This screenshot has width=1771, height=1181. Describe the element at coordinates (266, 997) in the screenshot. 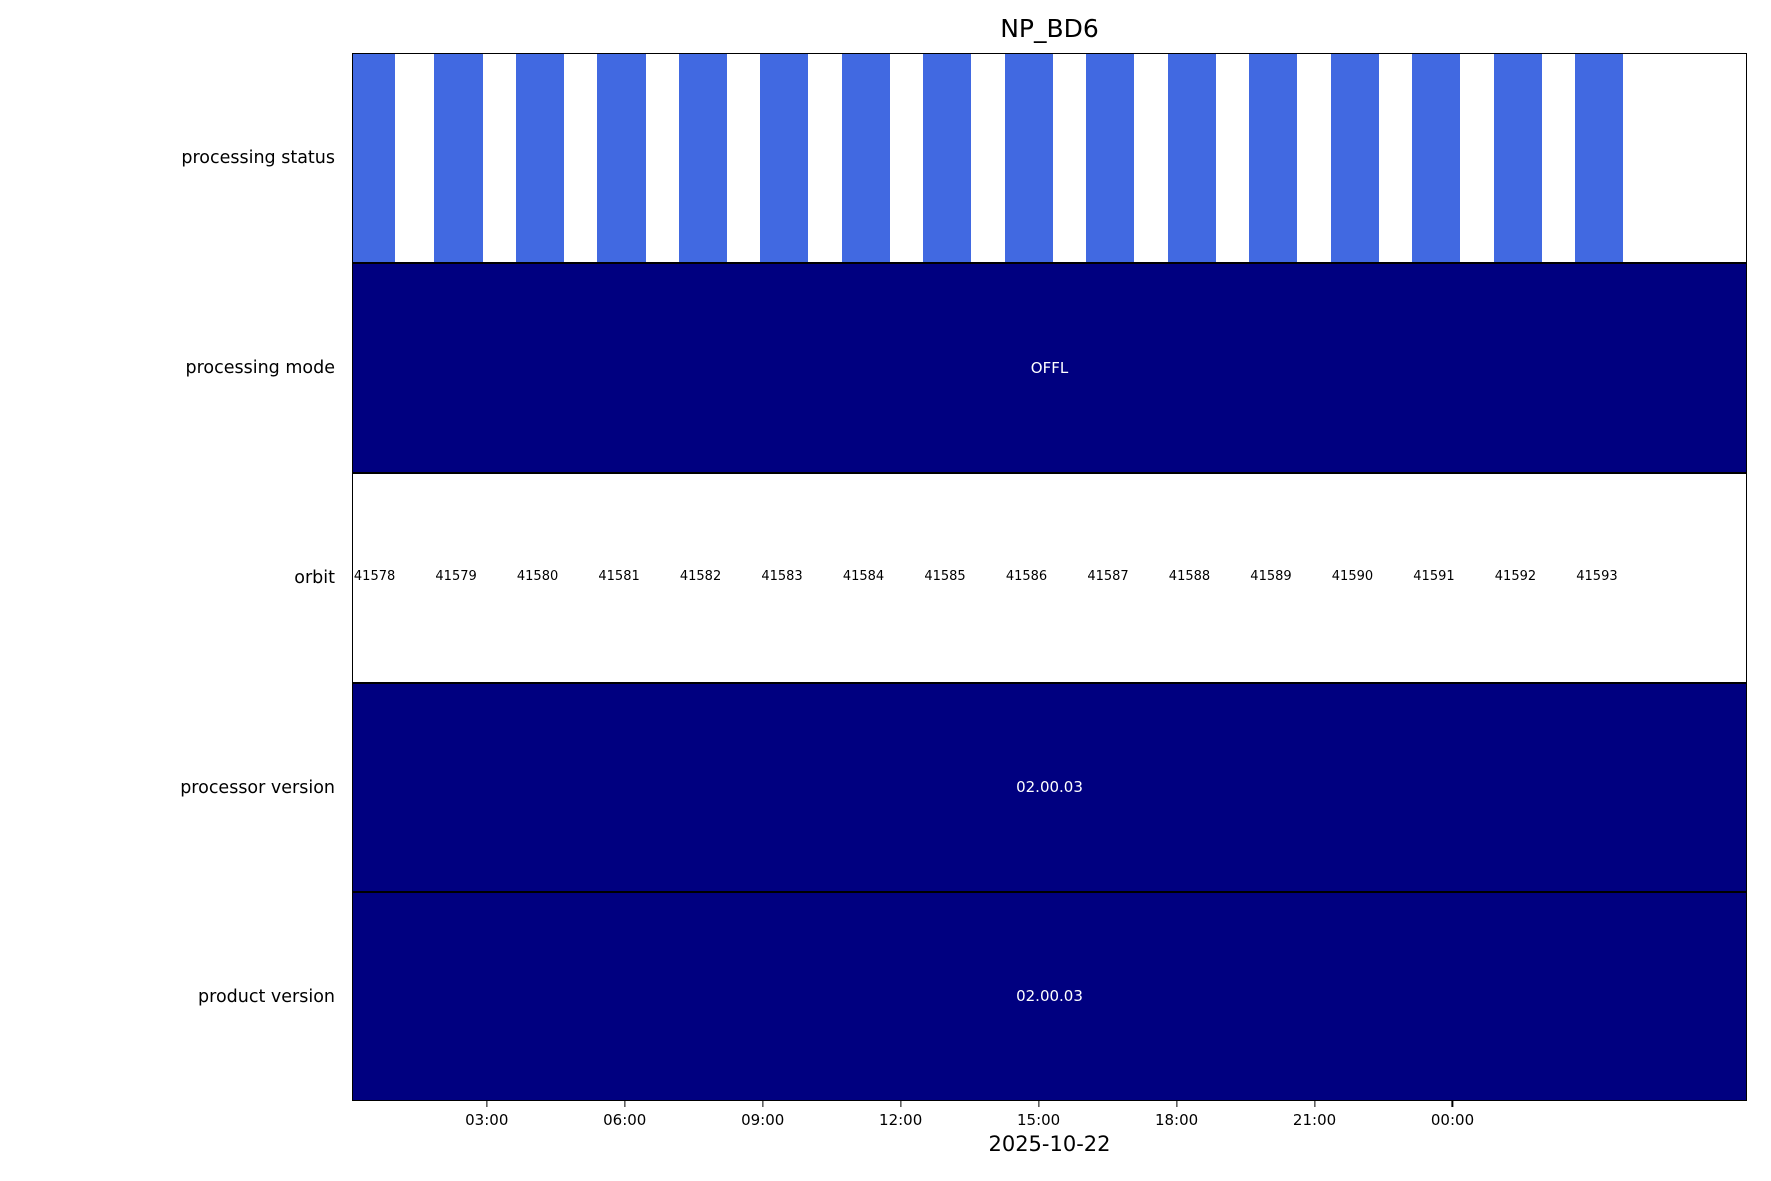

I see `row-label-product-version: product version` at that location.